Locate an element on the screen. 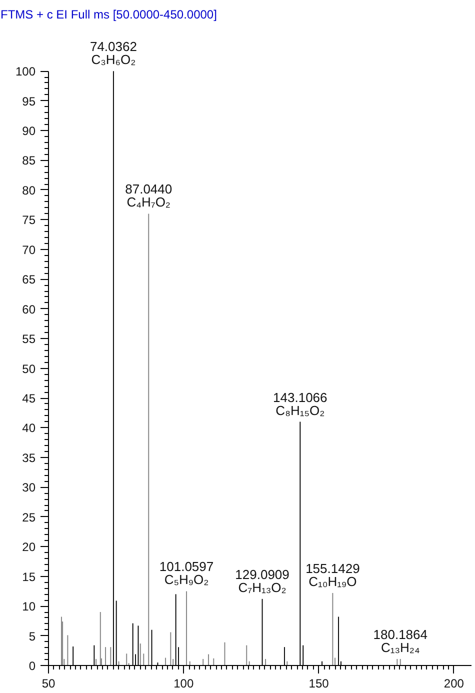 This screenshot has width=475, height=693. y-tick-label: 55 is located at coordinates (29, 339).